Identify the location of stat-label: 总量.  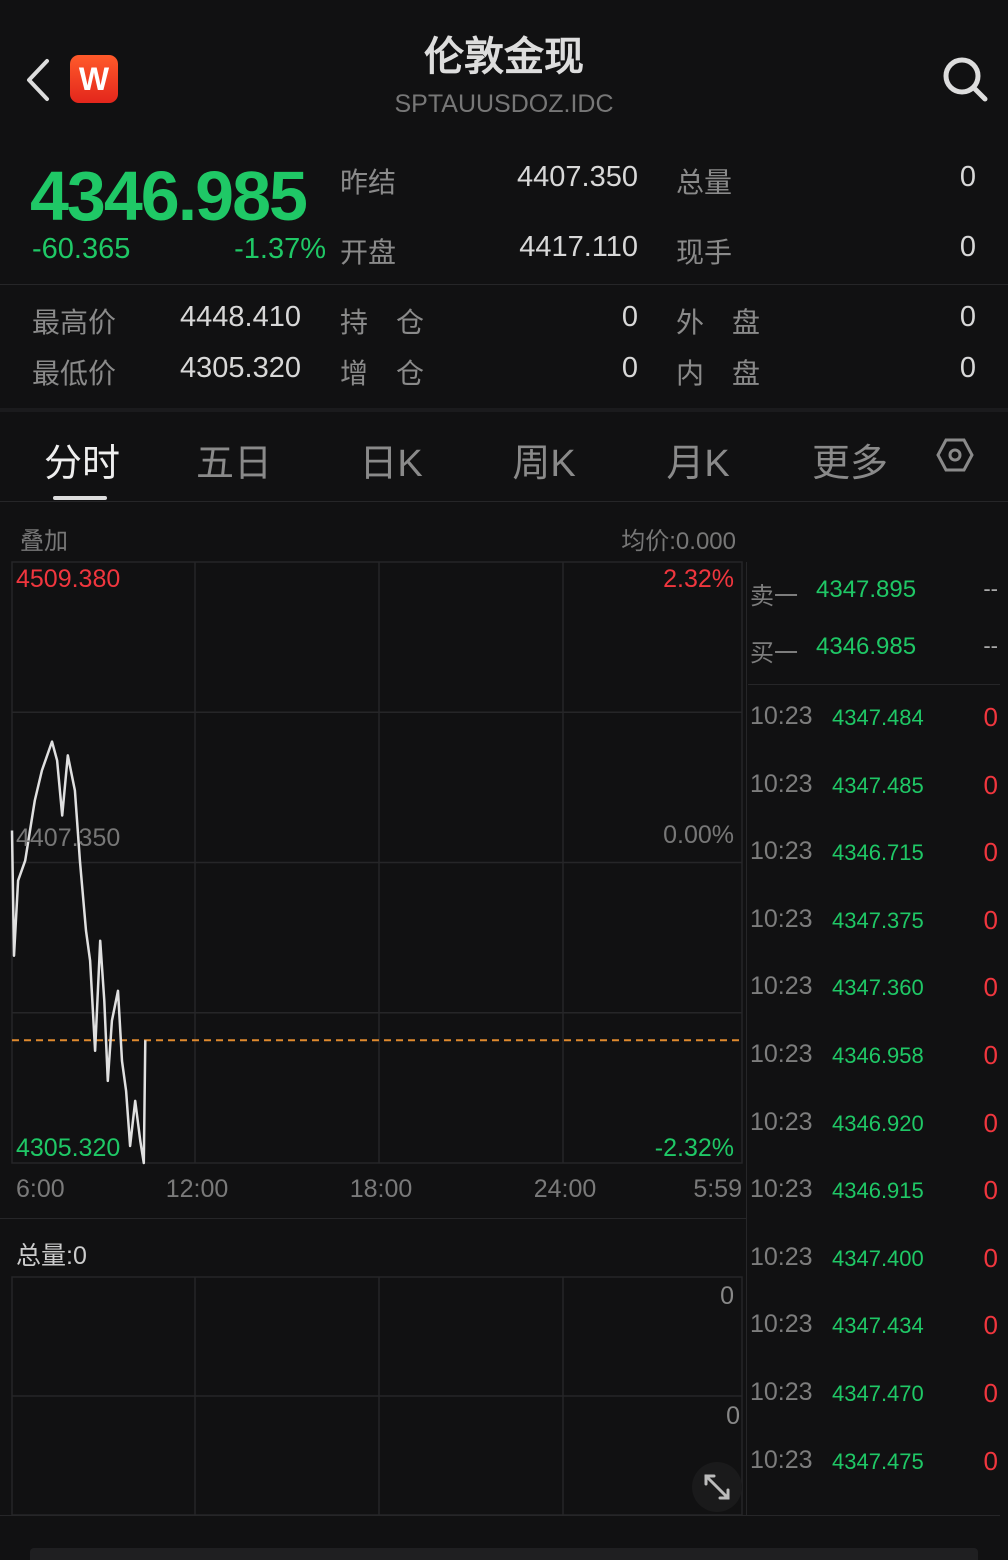
(704, 182).